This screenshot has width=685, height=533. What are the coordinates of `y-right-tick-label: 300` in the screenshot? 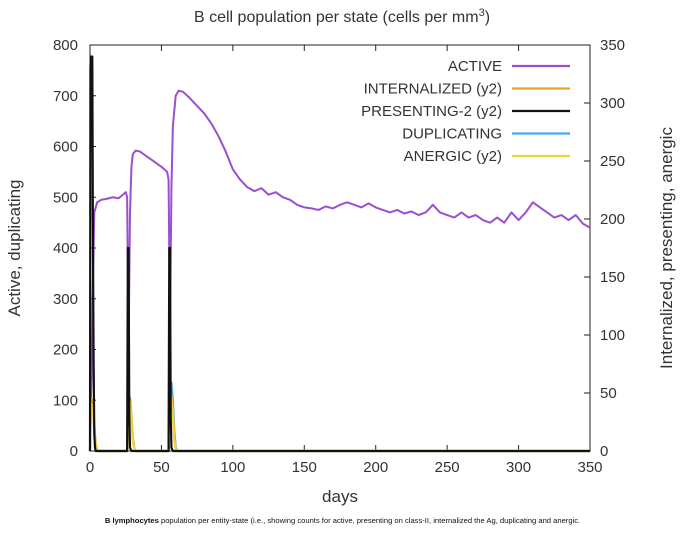 It's located at (612, 103).